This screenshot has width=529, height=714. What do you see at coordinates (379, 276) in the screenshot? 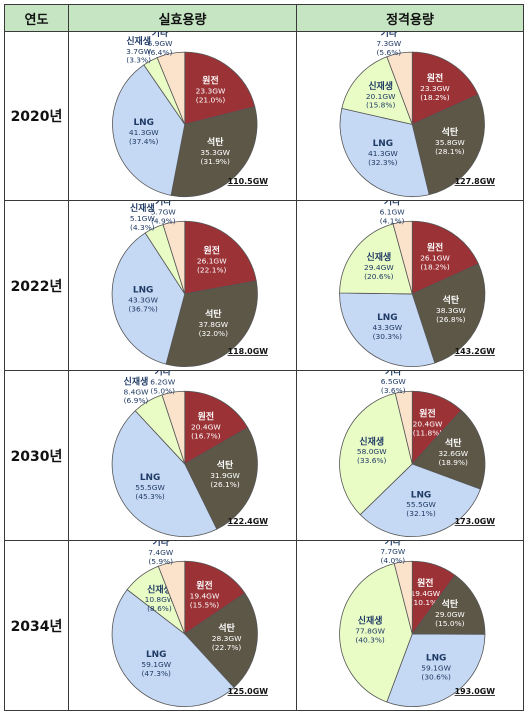
I see `slice-percent-renewable: (20.6%)` at bounding box center [379, 276].